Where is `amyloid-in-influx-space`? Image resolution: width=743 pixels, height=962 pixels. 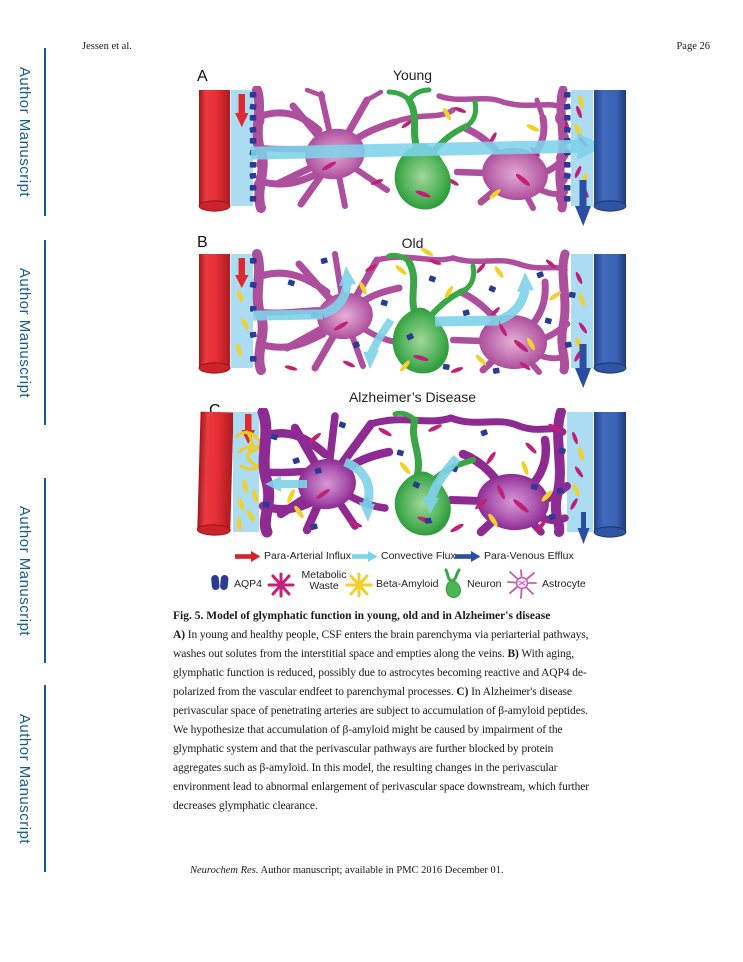
amyloid-in-influx-space is located at coordinates (242, 323).